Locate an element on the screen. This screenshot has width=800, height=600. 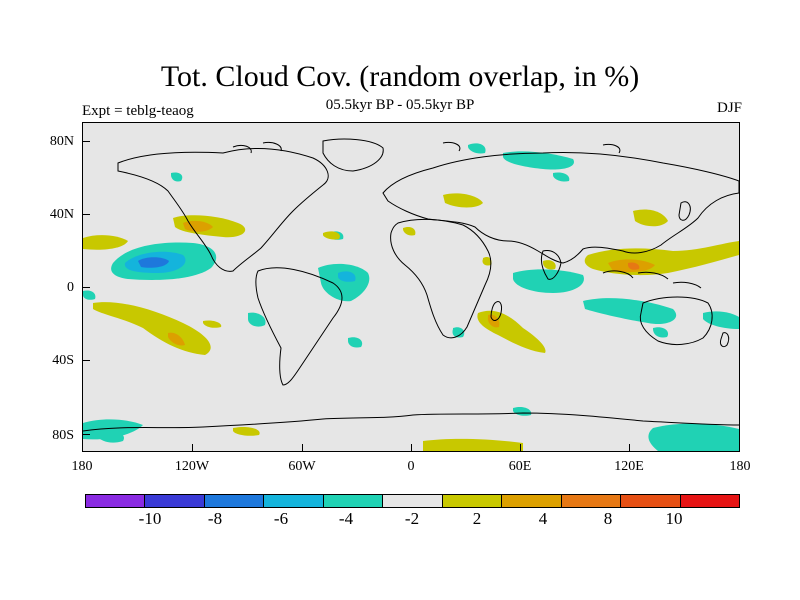
colorbar-label: -6 is located at coordinates (281, 518).